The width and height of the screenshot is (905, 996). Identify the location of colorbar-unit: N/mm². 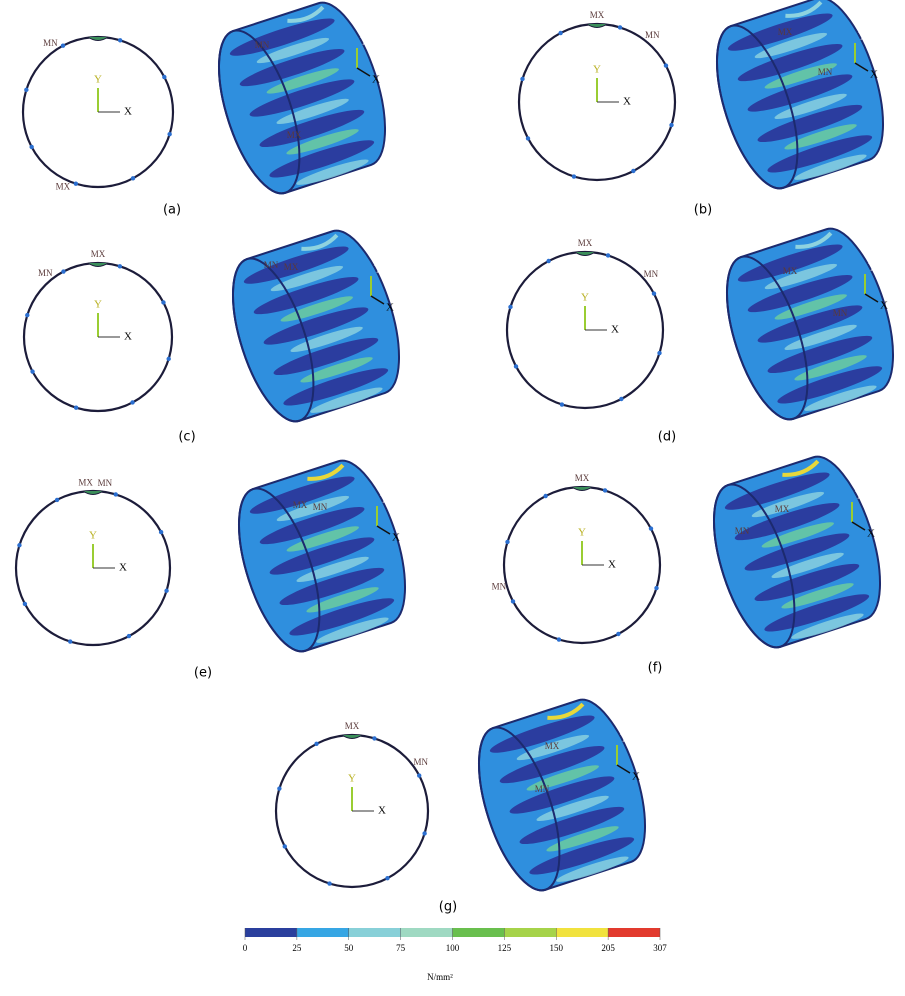
(440, 977).